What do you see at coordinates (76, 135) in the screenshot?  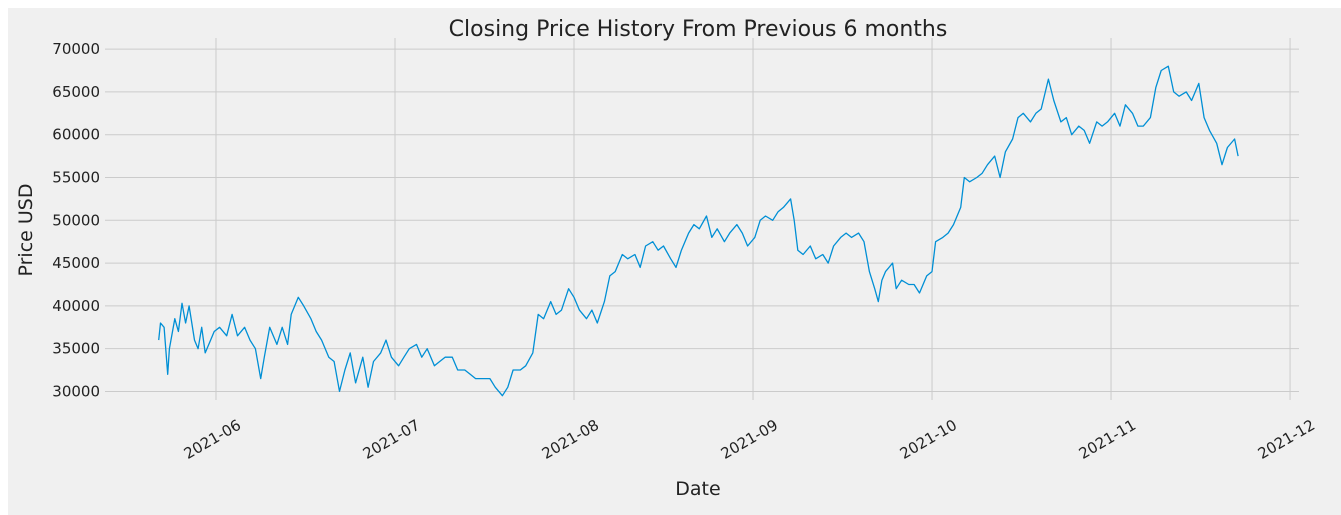 I see `y-tick-label: 60000` at bounding box center [76, 135].